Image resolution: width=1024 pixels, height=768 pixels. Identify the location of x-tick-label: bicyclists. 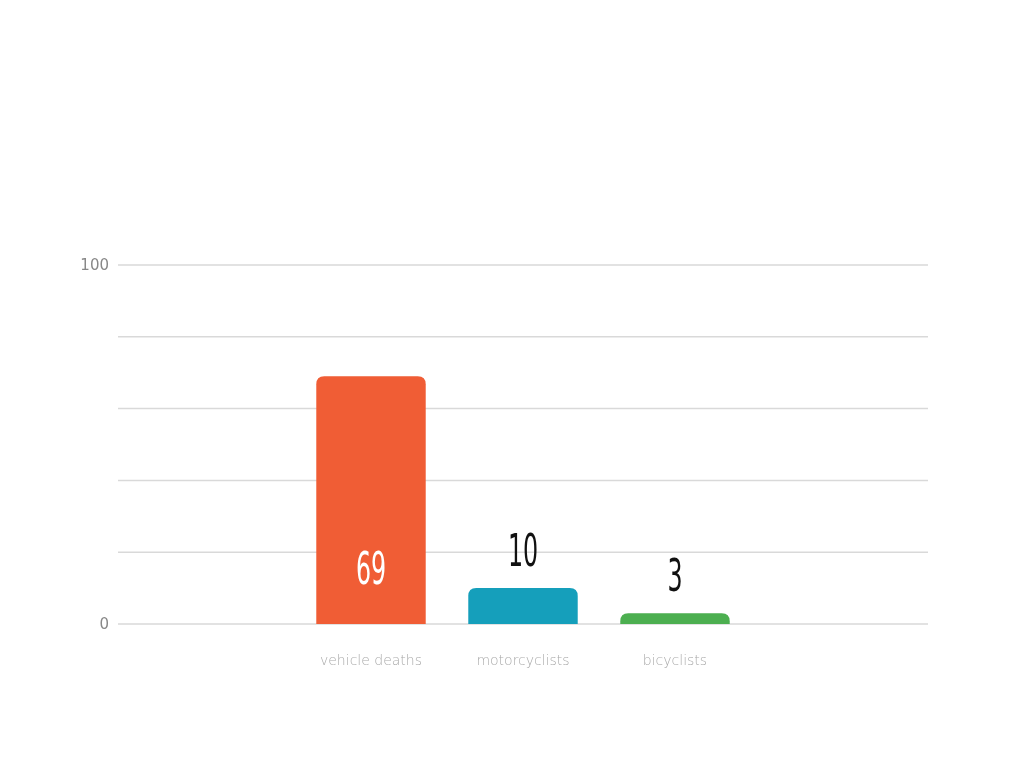
(675, 660).